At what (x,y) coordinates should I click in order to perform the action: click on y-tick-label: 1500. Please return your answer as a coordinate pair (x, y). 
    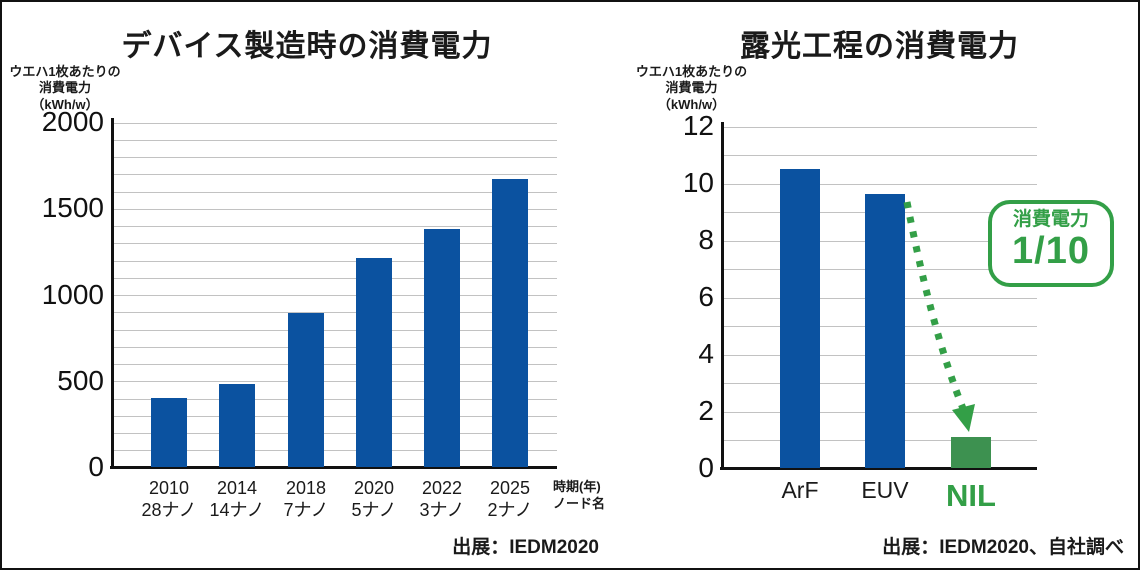
    Looking at the image, I should click on (72, 208).